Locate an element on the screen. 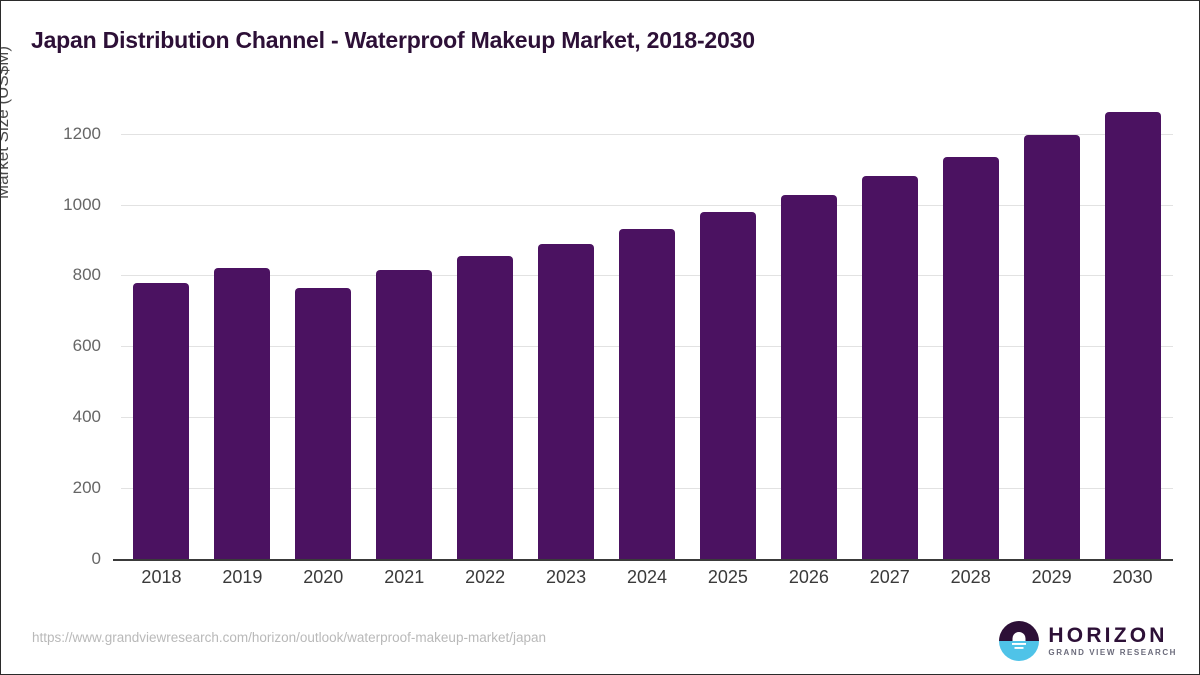 The height and width of the screenshot is (675, 1200). y-tick-label: 400 is located at coordinates (86, 417).